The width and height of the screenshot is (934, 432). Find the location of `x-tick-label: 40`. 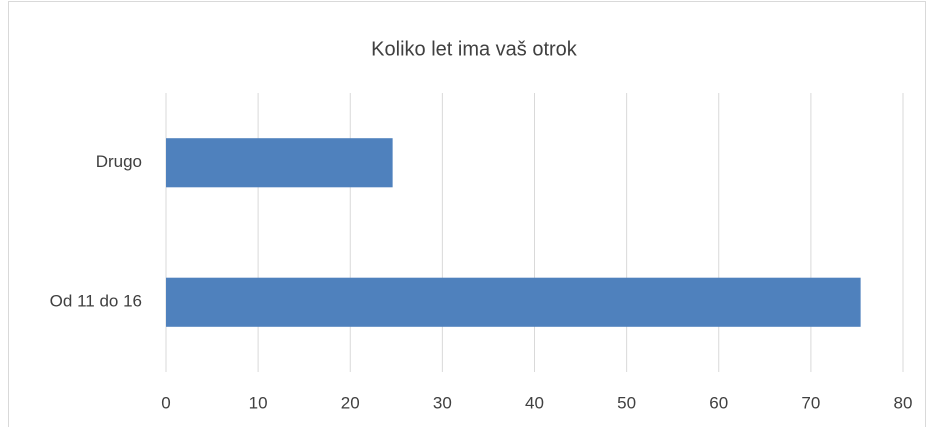

x-tick-label: 40 is located at coordinates (534, 402).